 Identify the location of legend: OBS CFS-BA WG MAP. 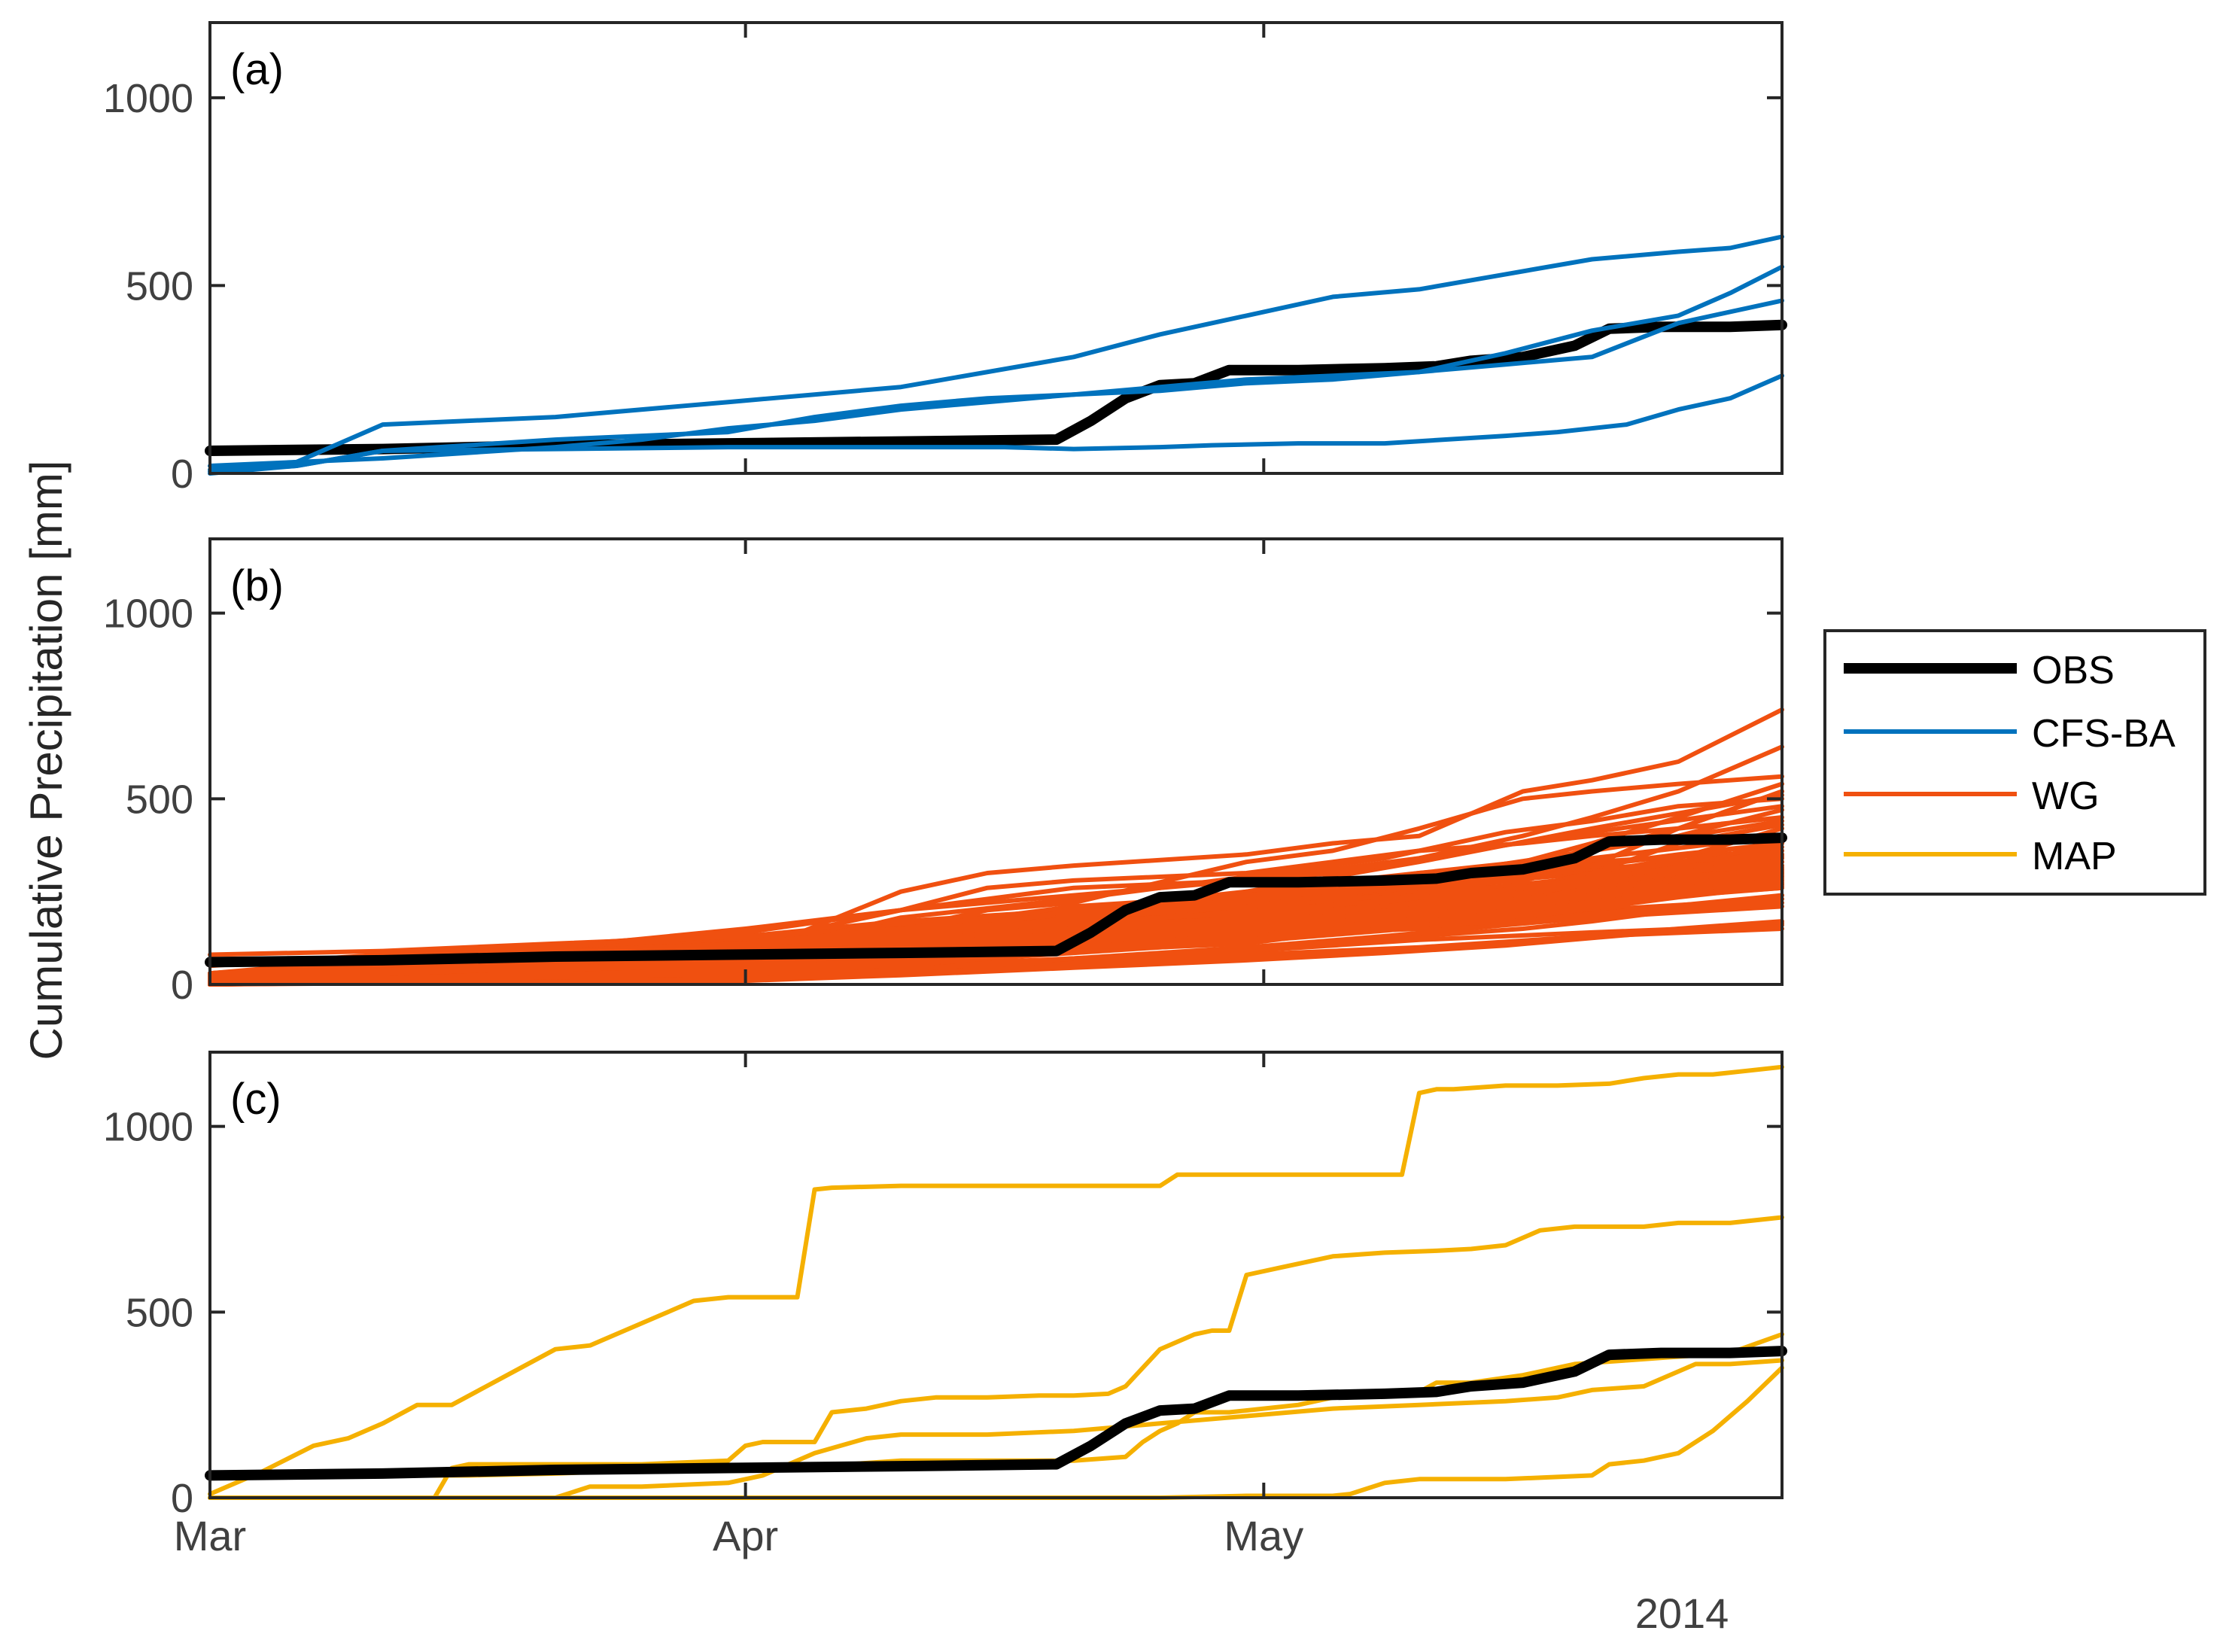
(2014, 763).